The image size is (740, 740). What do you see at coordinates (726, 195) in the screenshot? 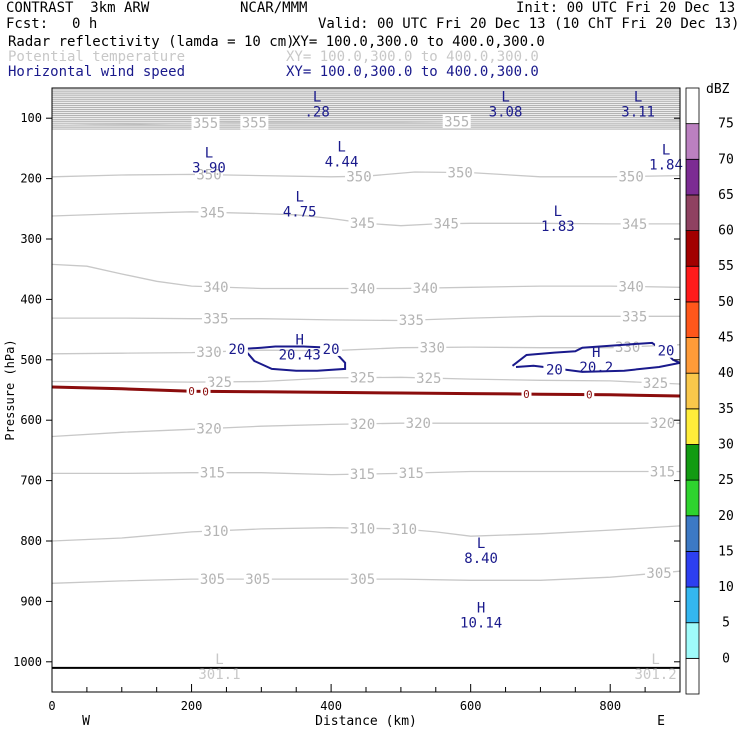
I see `colorbar-level-label: 65` at bounding box center [726, 195].